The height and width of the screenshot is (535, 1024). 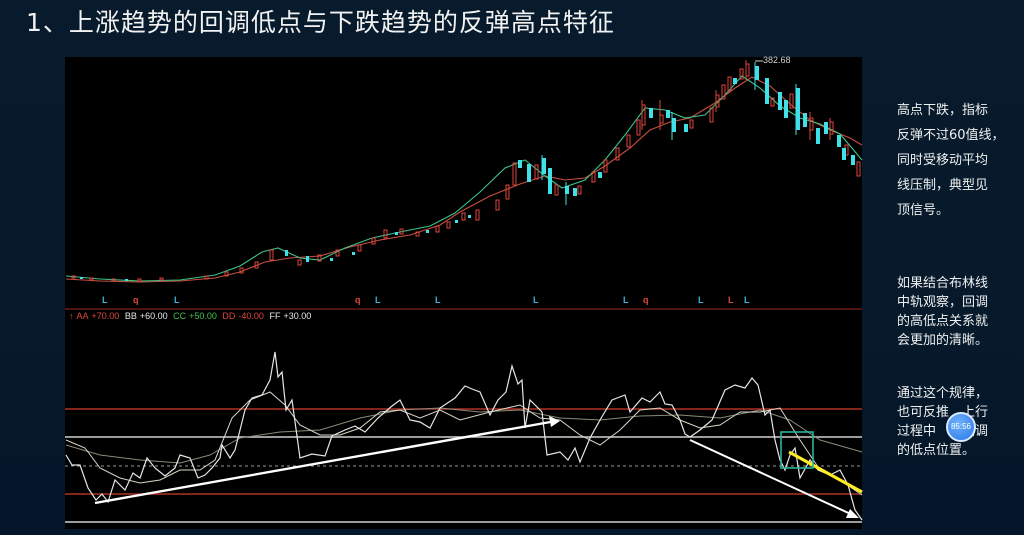 I want to click on downtrend-arrow, so click(x=772, y=478).